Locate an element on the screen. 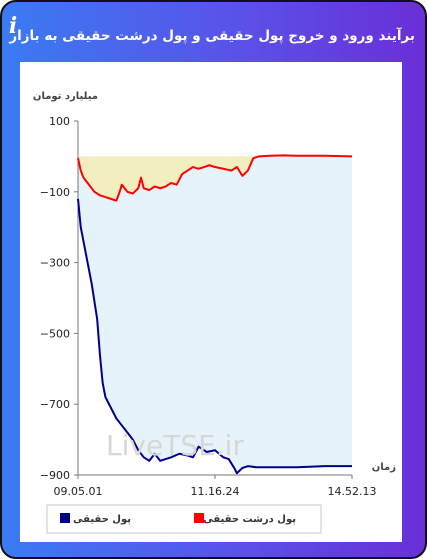 The width and height of the screenshot is (427, 559). legend-swatch-red is located at coordinates (199, 518).